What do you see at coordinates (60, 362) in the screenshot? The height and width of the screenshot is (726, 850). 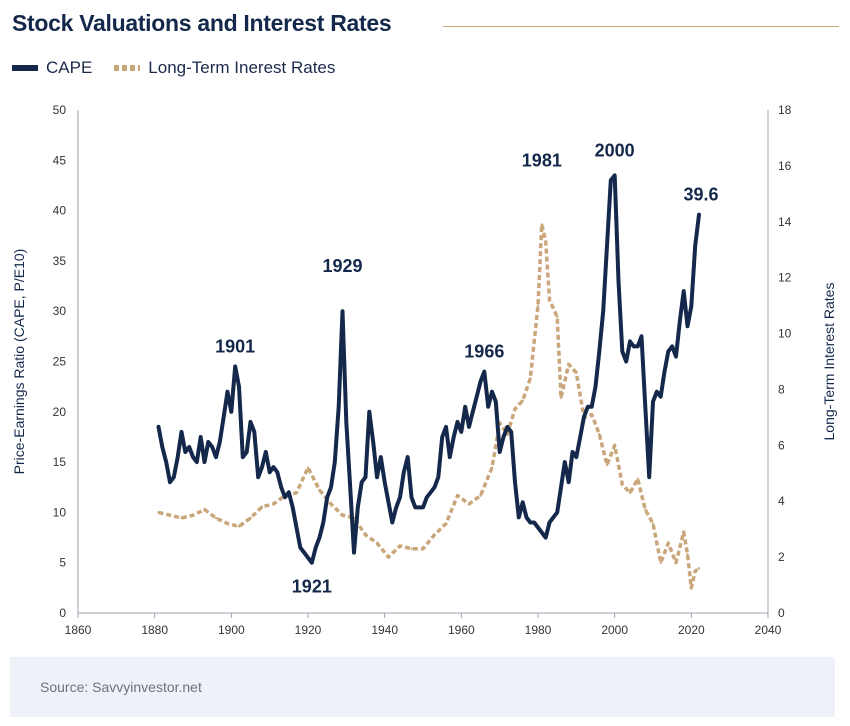 I see `y-left-tick-label: 25` at bounding box center [60, 362].